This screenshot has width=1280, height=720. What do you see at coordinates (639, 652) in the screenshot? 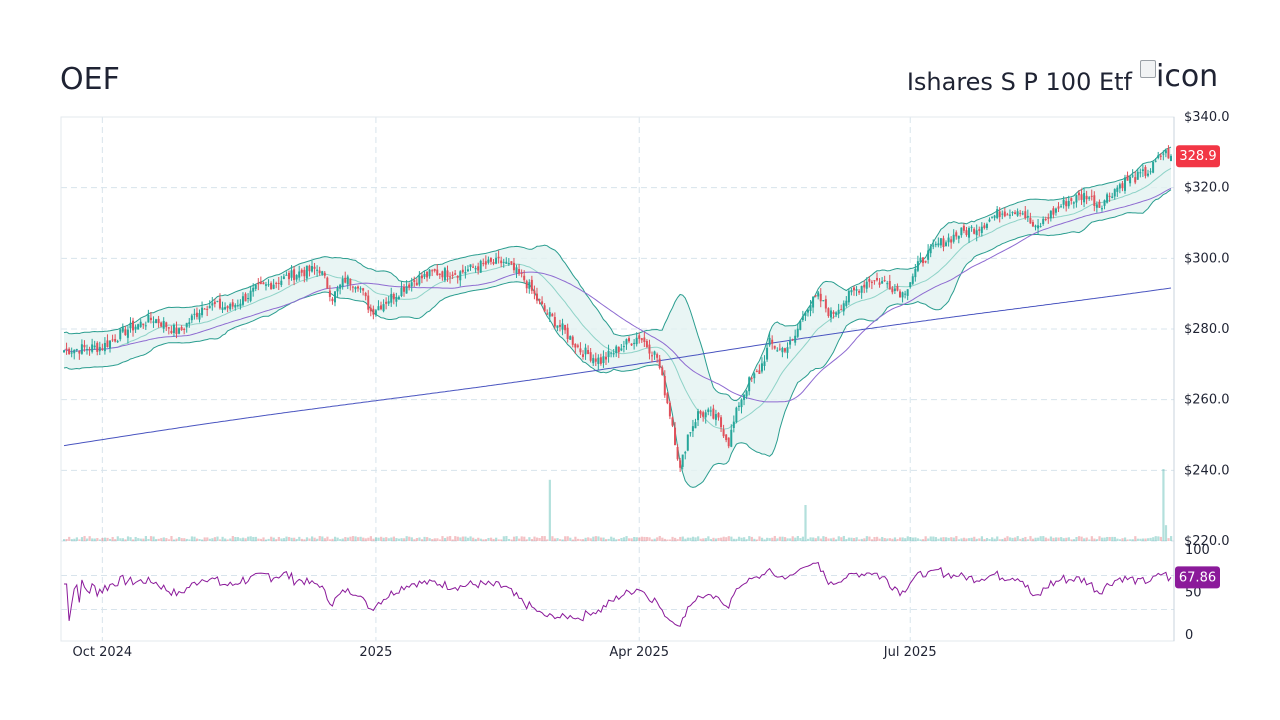
I see `date-tick-label: Apr 2025` at bounding box center [639, 652].